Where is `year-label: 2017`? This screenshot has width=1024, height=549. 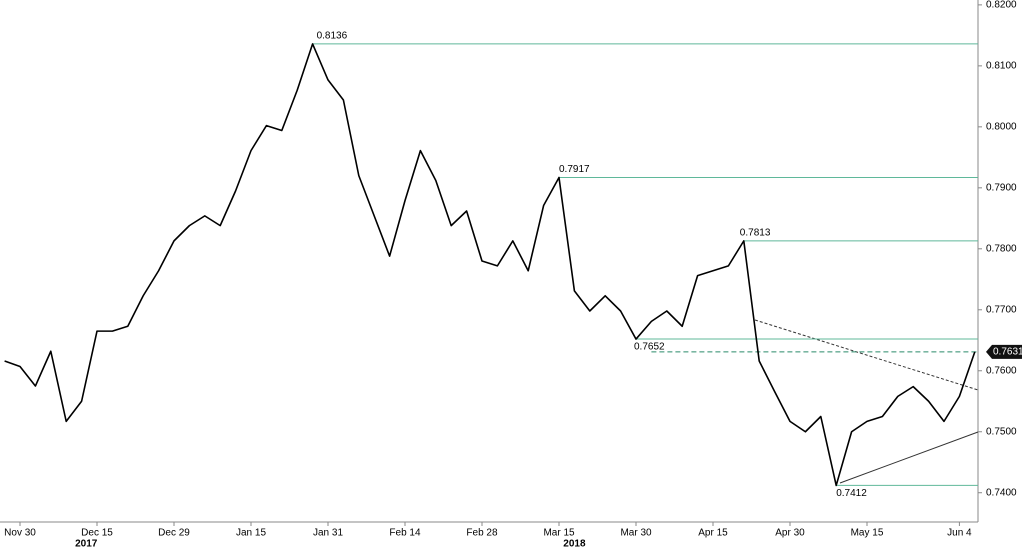 year-label: 2017 is located at coordinates (86, 544).